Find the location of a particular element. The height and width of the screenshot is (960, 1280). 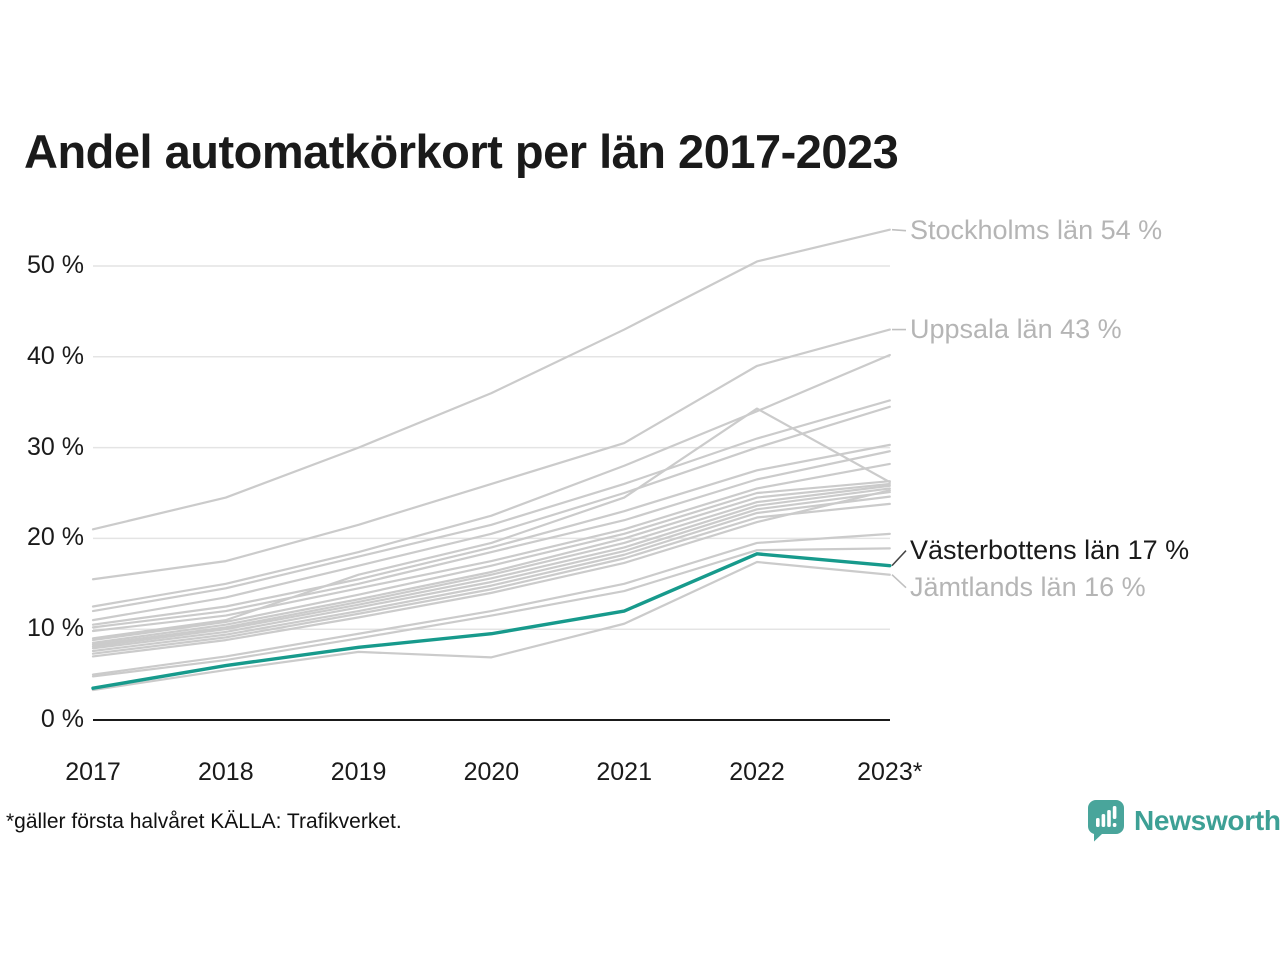

x-tick-label: 2017 is located at coordinates (93, 772).